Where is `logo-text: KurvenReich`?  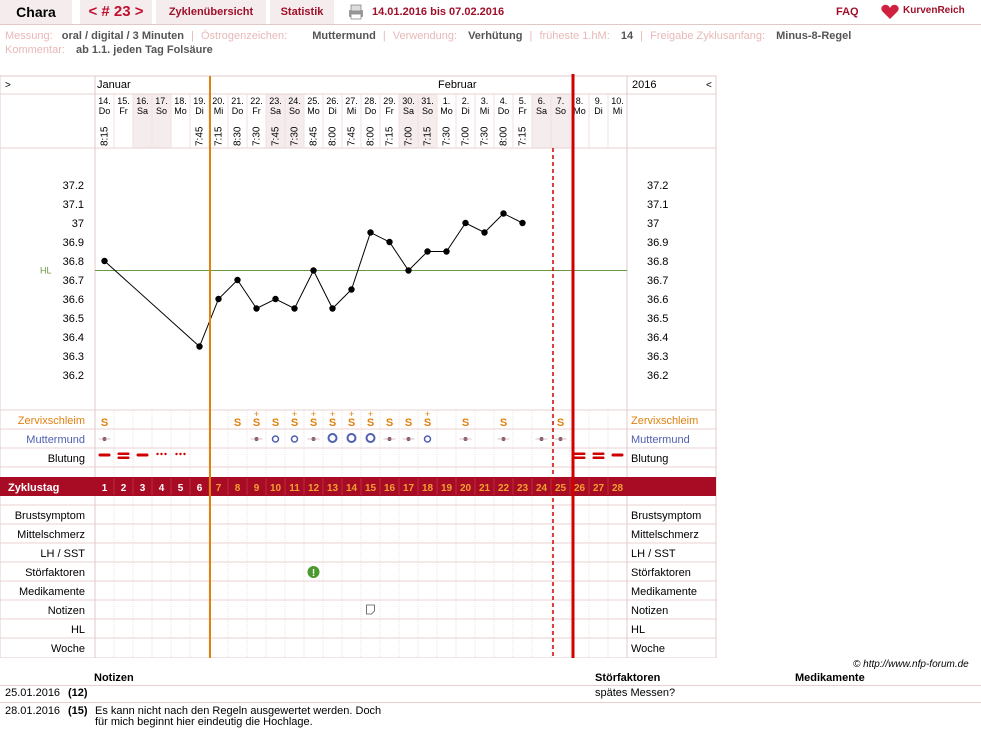 logo-text: KurvenReich is located at coordinates (934, 10).